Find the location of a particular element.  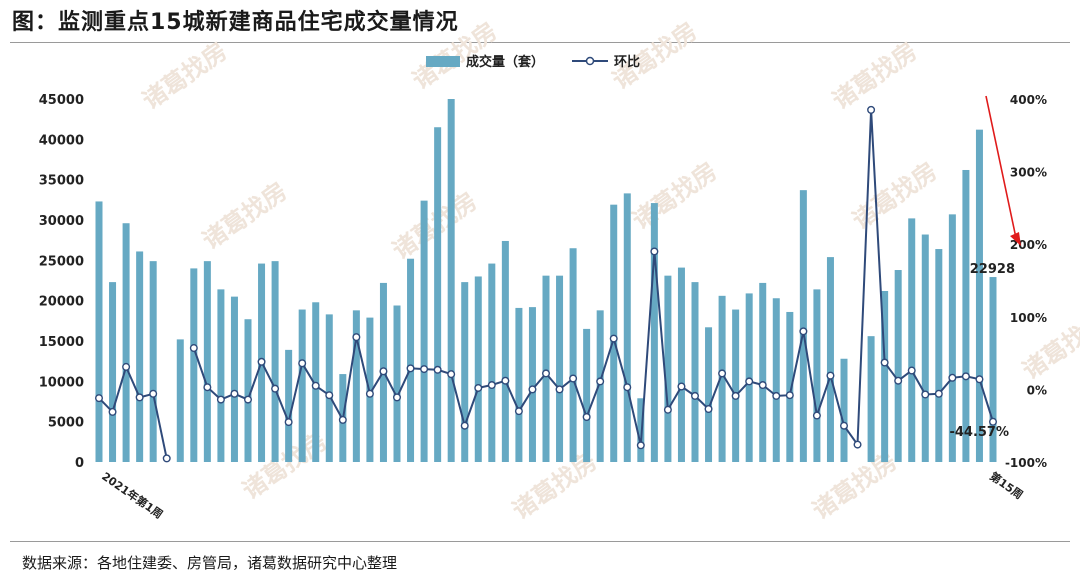

y-left-tick-label: 45000 is located at coordinates (61, 100).